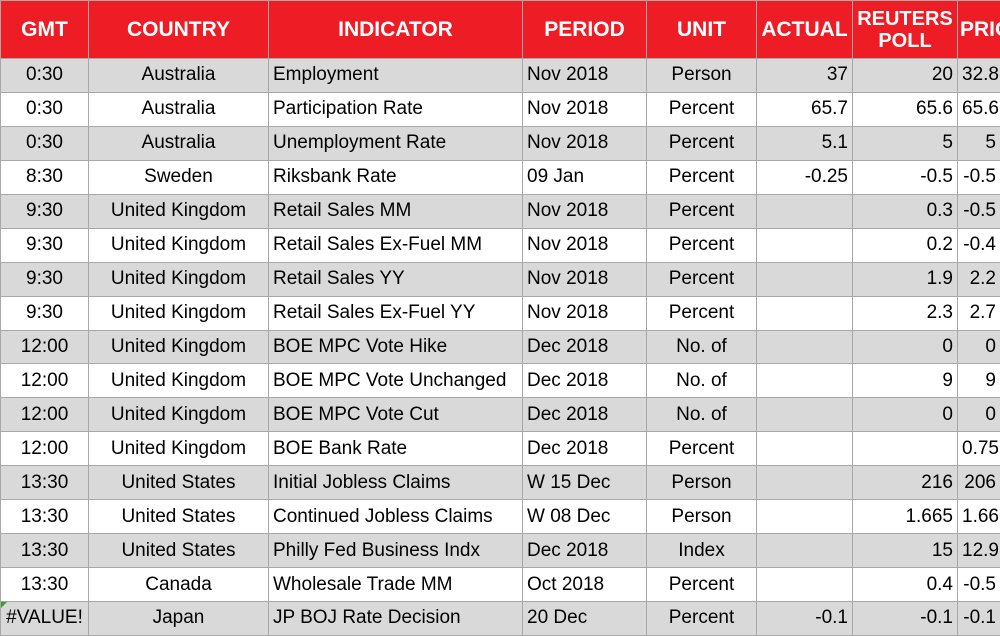 This screenshot has height=636, width=1000. I want to click on cell-prior: 9, so click(979, 381).